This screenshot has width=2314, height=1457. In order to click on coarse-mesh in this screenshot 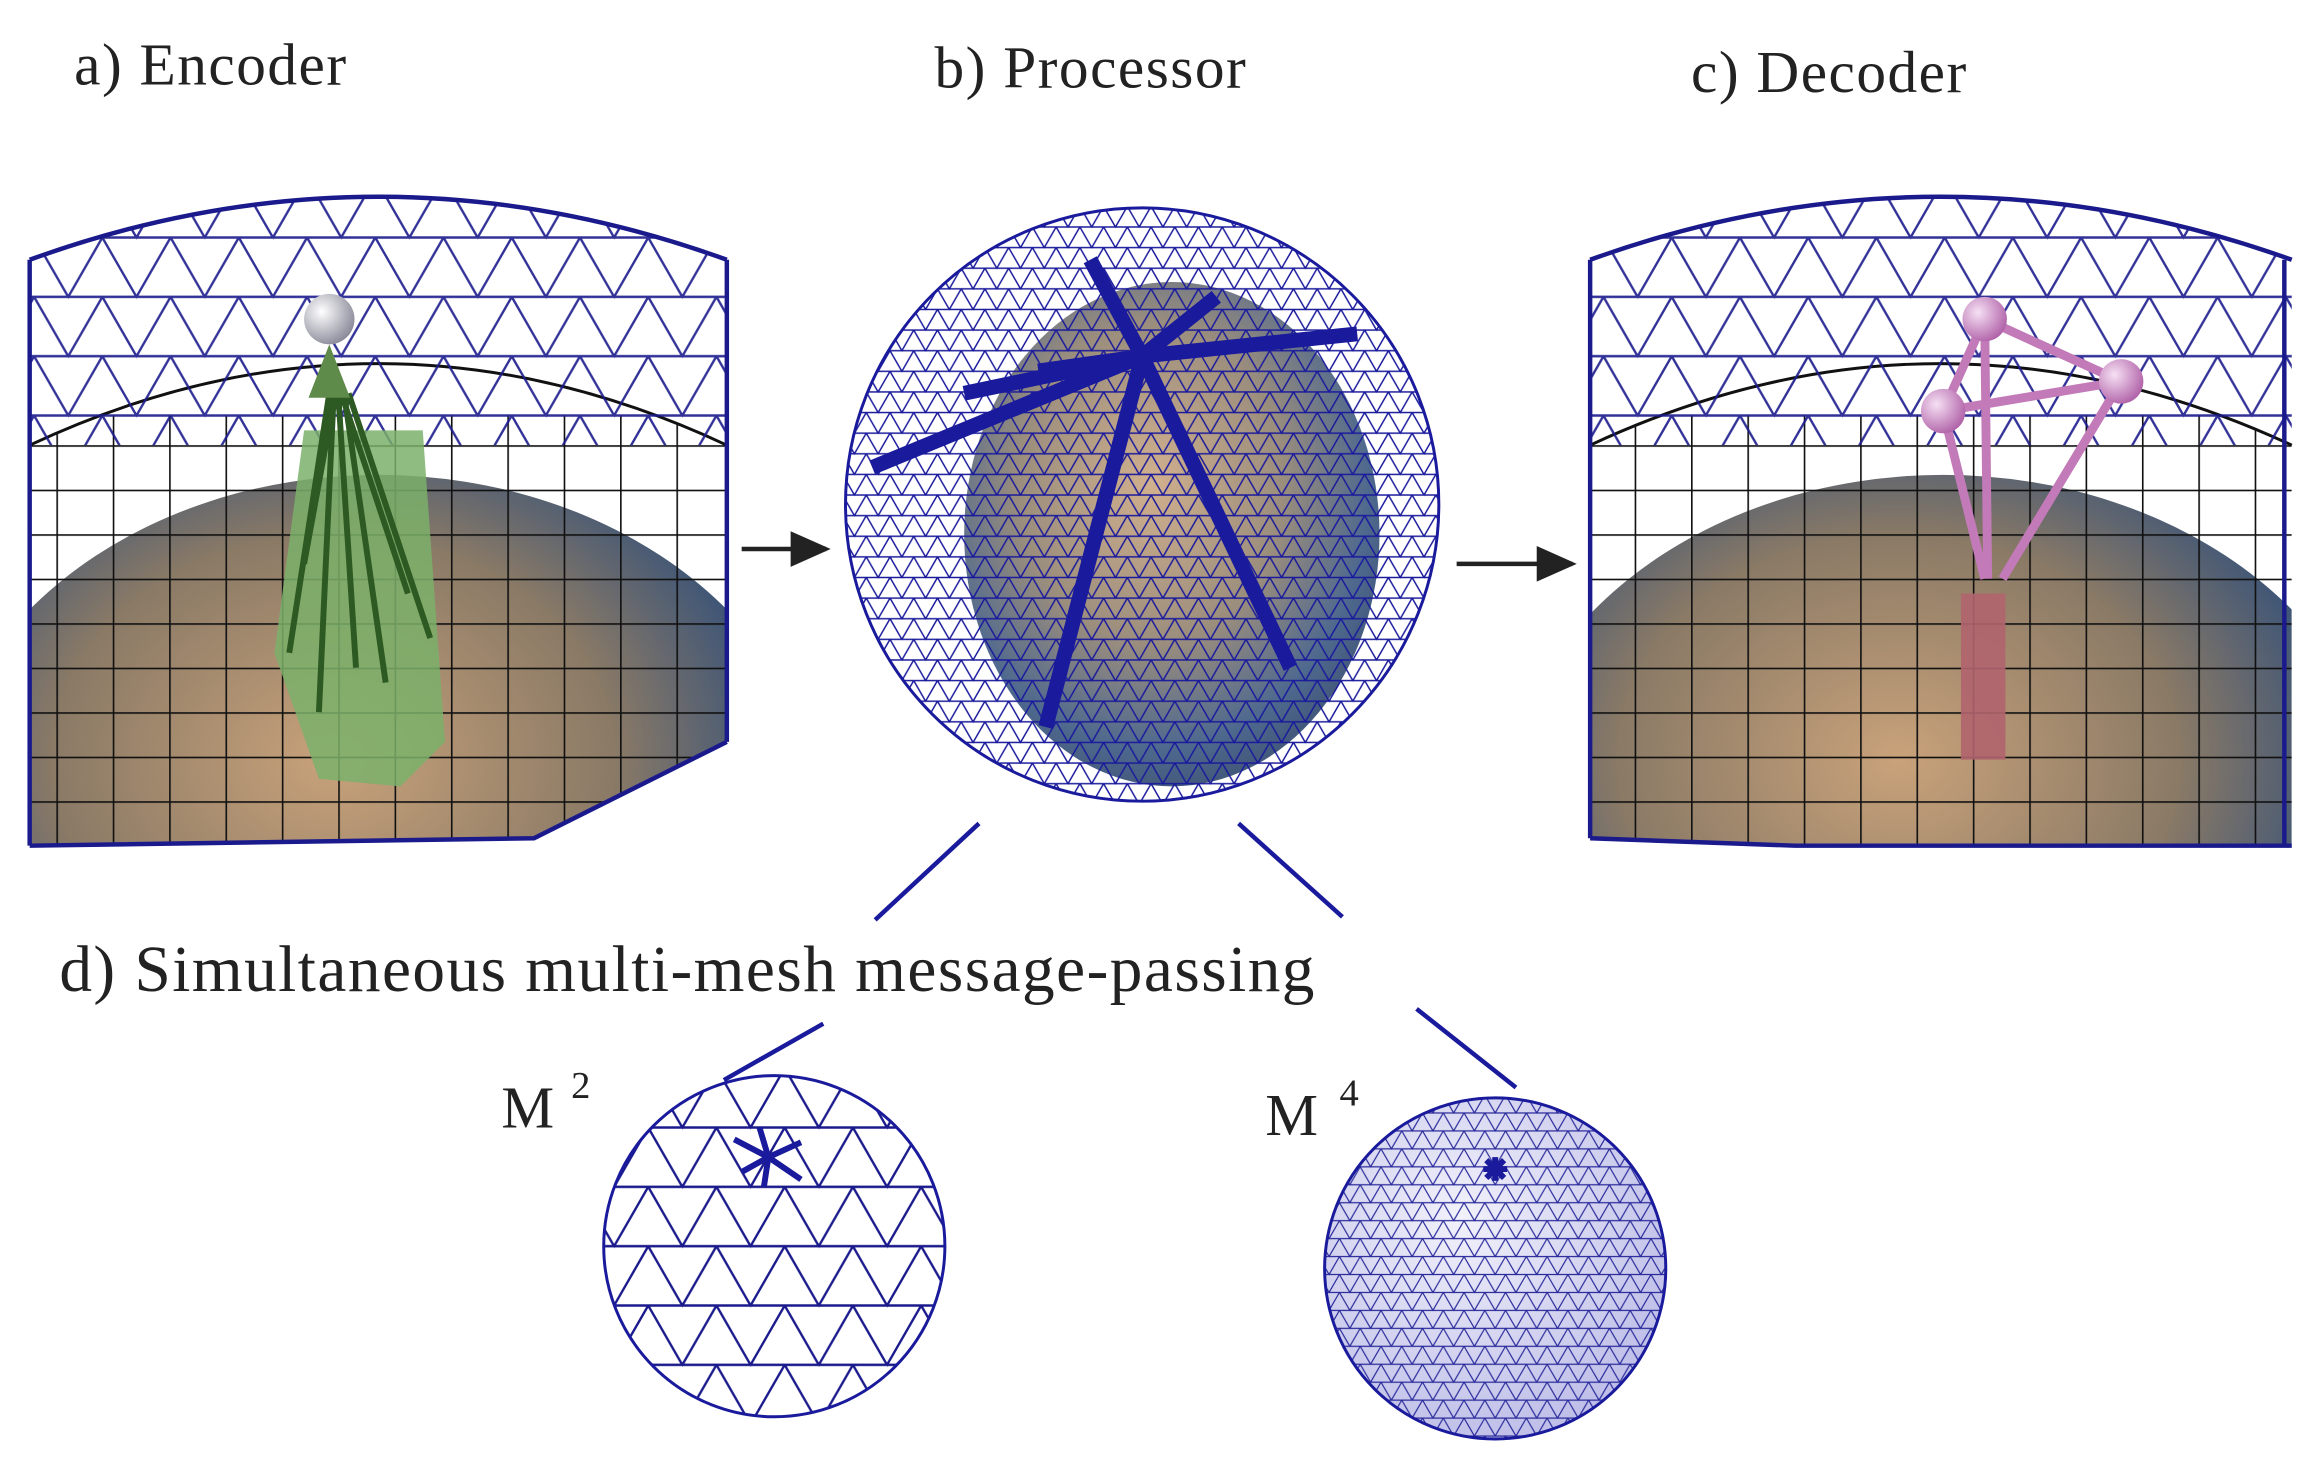, I will do `click(378, 321)`.